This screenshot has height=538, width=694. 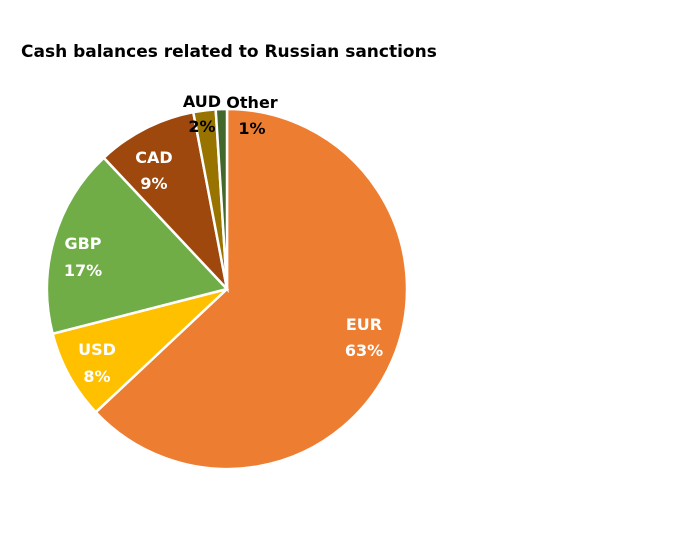 I want to click on data-label-category-usd: USD, so click(x=97, y=349).